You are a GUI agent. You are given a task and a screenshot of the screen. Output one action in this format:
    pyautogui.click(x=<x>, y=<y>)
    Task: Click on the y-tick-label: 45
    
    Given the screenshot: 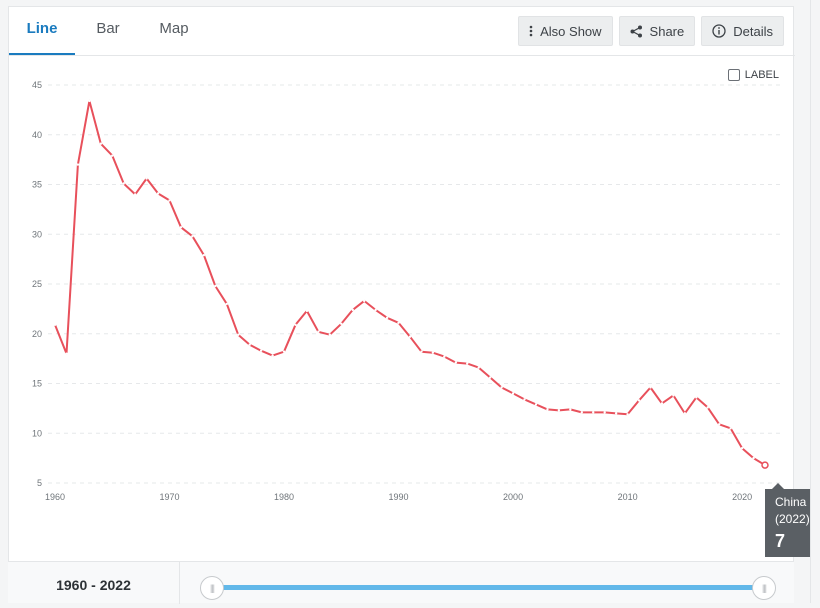 What is the action you would take?
    pyautogui.click(x=37, y=85)
    